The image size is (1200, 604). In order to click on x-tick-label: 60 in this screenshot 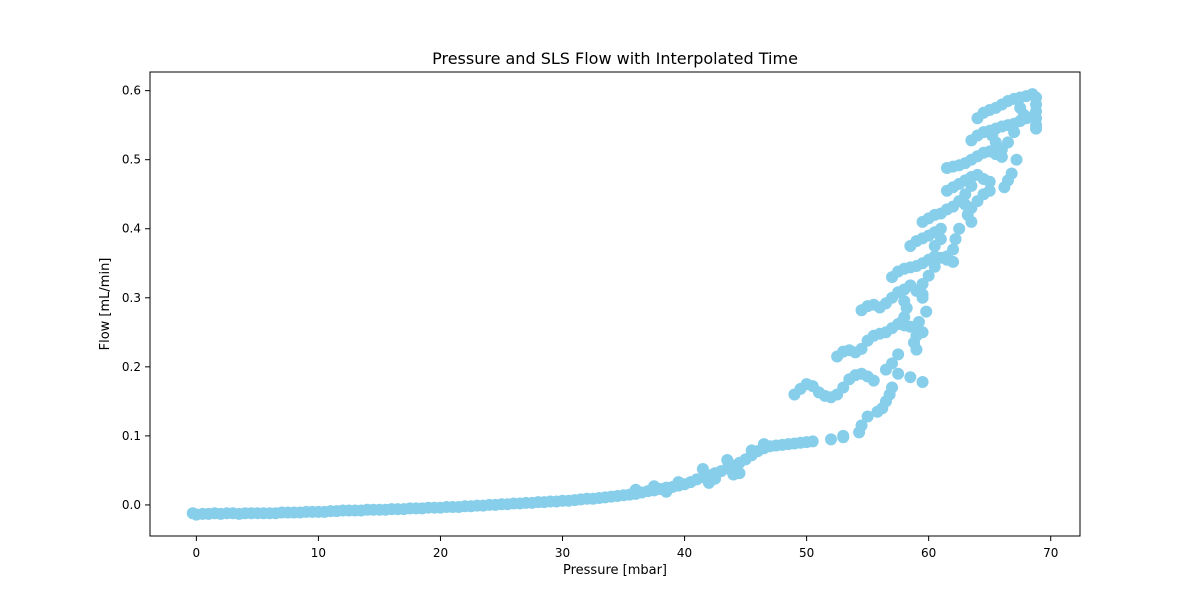, I will do `click(928, 553)`.